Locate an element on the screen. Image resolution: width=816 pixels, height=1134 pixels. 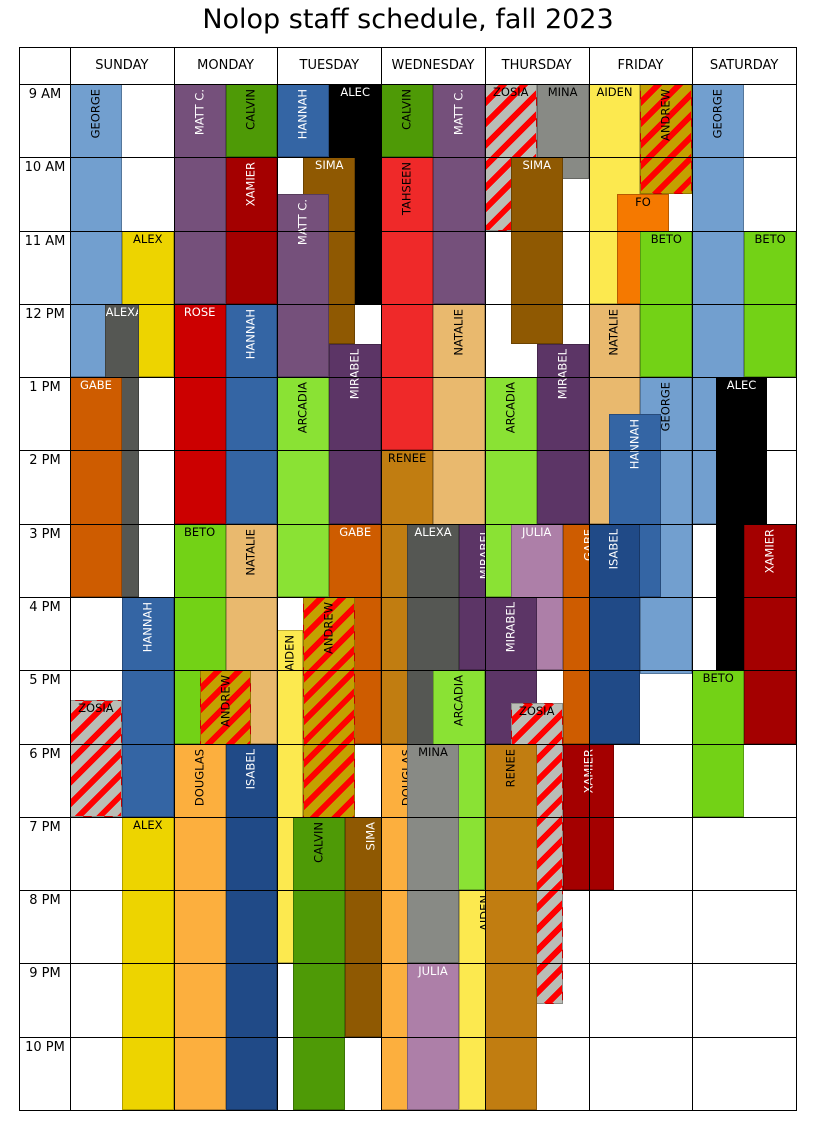
page-title: Nolop staff schedule, fall 2023 is located at coordinates (408, 19).